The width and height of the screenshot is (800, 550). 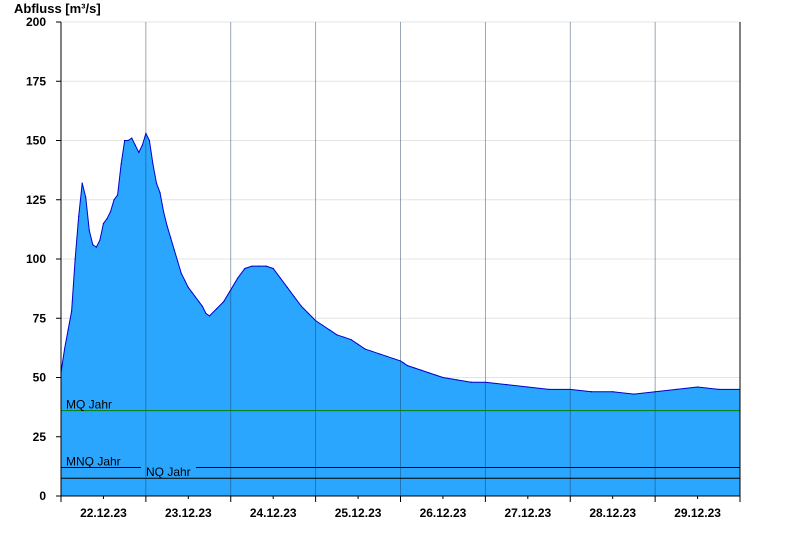 What do you see at coordinates (89, 405) in the screenshot?
I see `reference-label: MQ Jahr` at bounding box center [89, 405].